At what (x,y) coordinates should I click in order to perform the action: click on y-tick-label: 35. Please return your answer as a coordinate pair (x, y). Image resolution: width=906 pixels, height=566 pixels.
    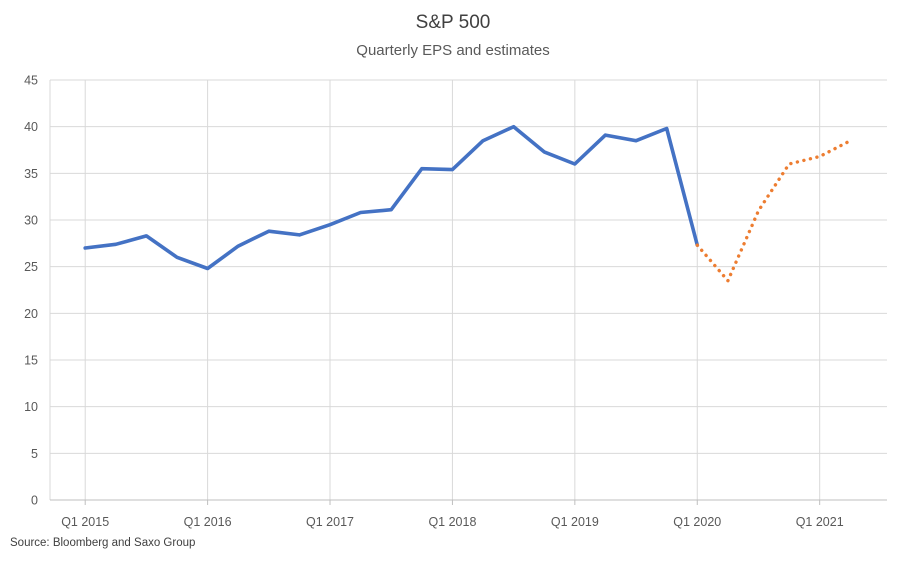
    Looking at the image, I should click on (31, 174).